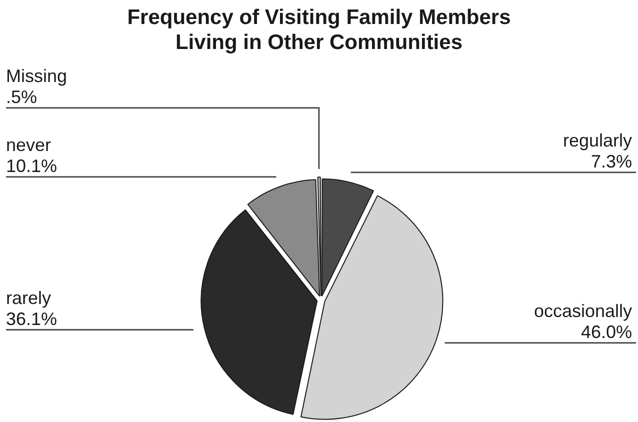  I want to click on slice-label: never, so click(29, 144).